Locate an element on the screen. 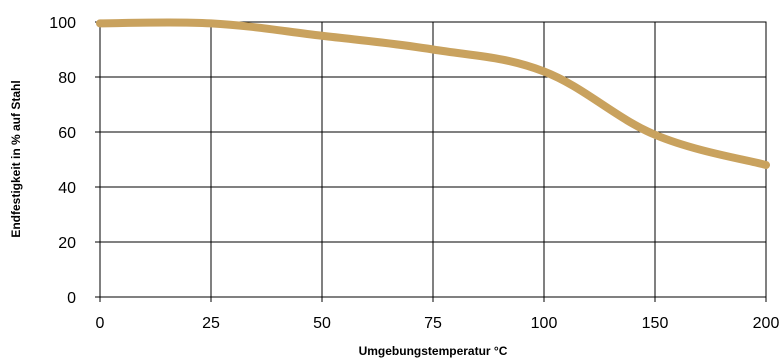 This screenshot has width=784, height=360. y-tick-label: 0 is located at coordinates (71, 298).